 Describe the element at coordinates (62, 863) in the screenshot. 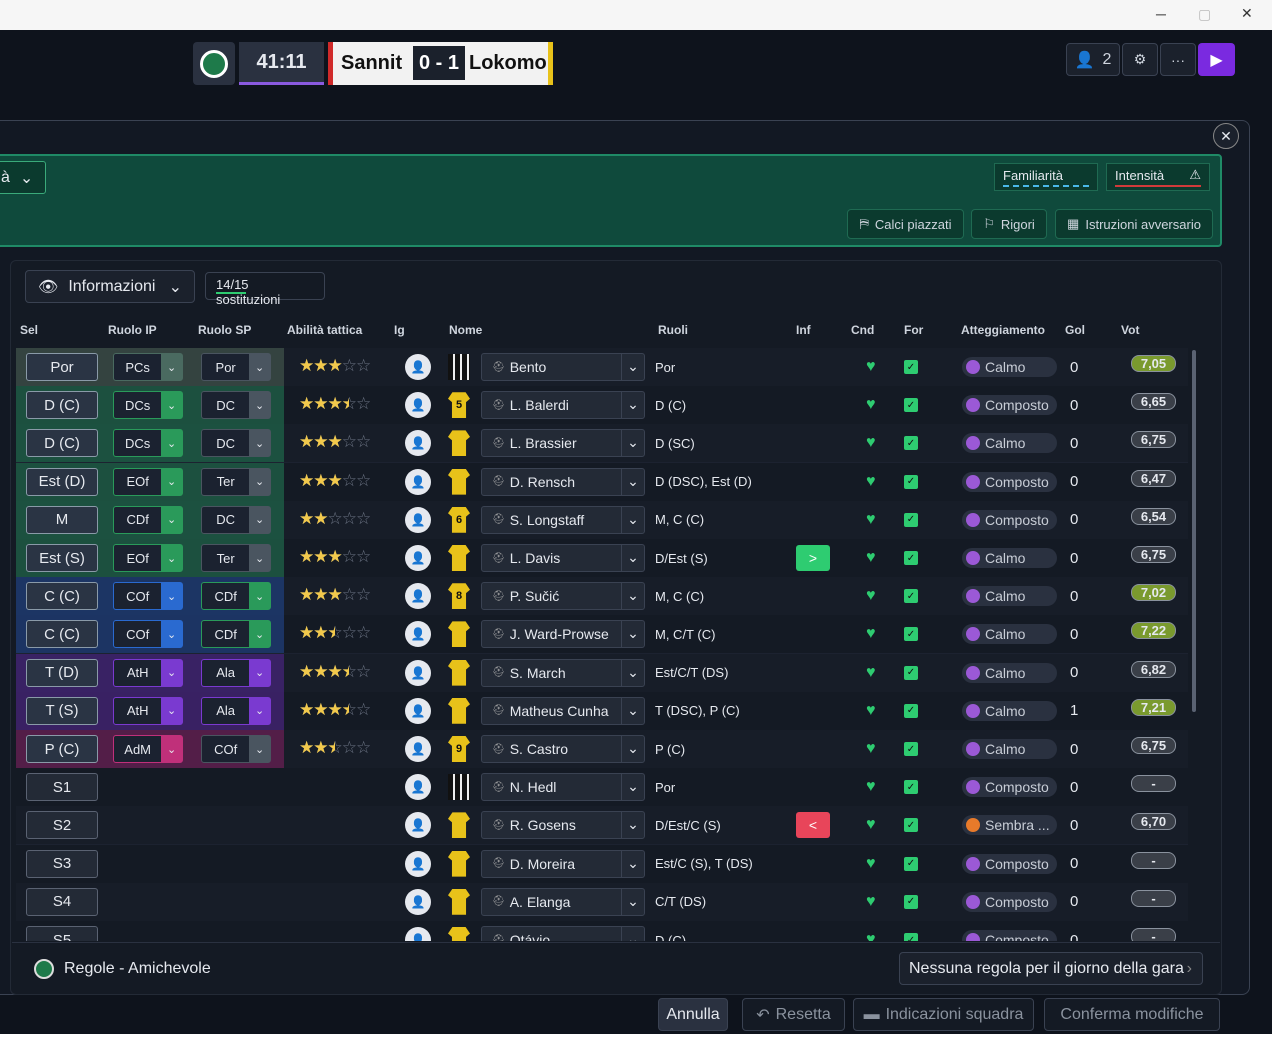

I see `selection: S3` at that location.